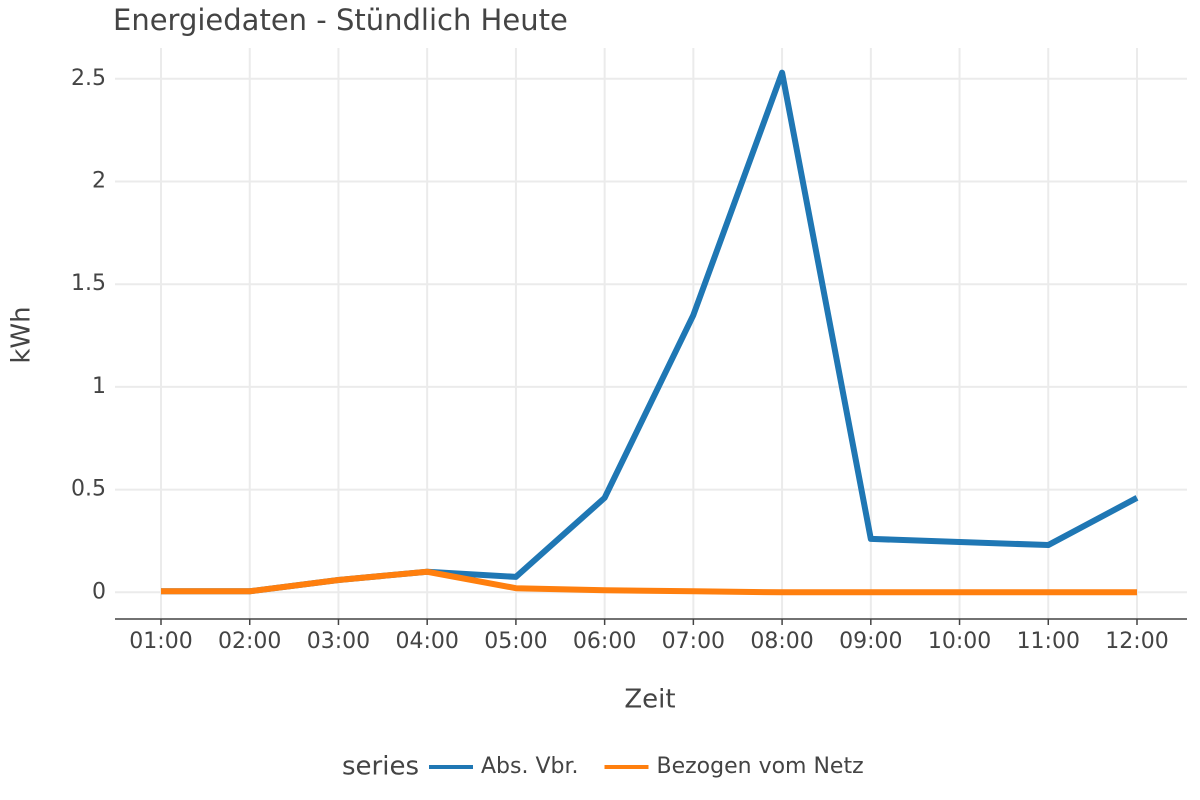 The width and height of the screenshot is (1200, 800). I want to click on chart-title: Energiedaten - Stündlich Heute, so click(340, 20).